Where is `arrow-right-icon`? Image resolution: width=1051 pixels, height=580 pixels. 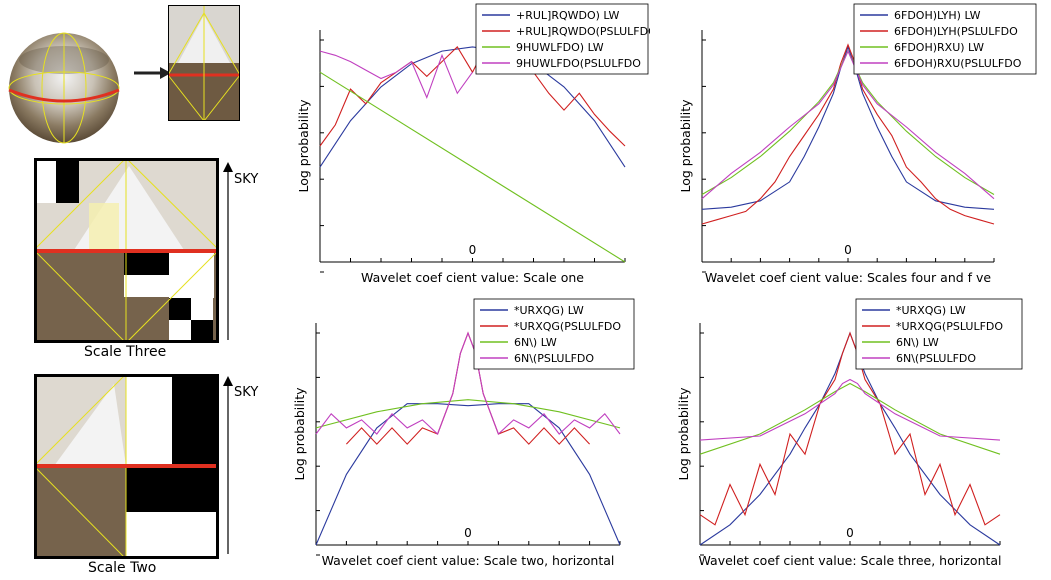
arrow-right-icon is located at coordinates (152, 73).